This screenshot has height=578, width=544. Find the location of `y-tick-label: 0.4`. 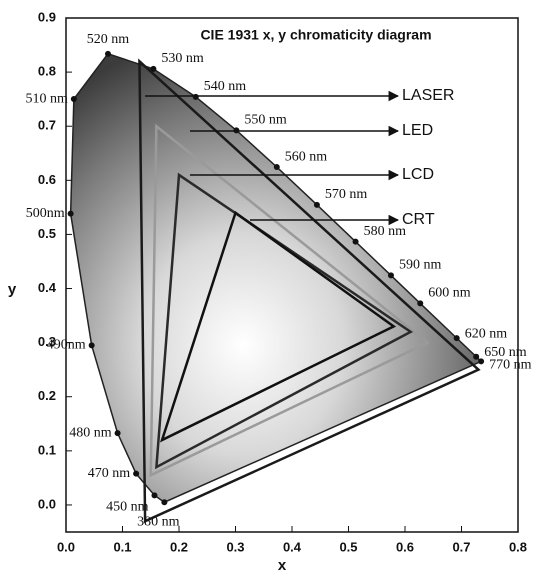

y-tick-label: 0.4 is located at coordinates (47, 287).